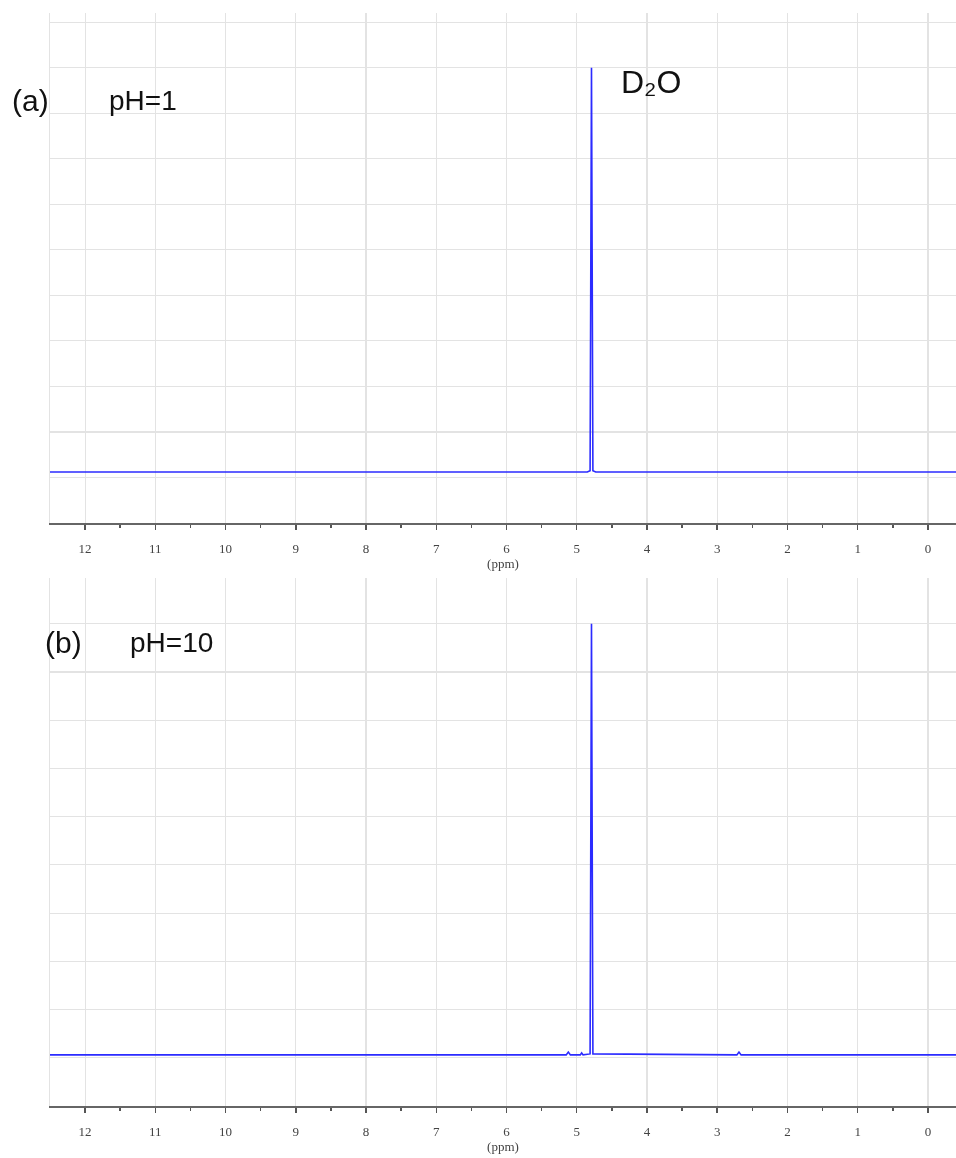  Describe the element at coordinates (172, 642) in the screenshot. I see `annotation: pH=10` at that location.